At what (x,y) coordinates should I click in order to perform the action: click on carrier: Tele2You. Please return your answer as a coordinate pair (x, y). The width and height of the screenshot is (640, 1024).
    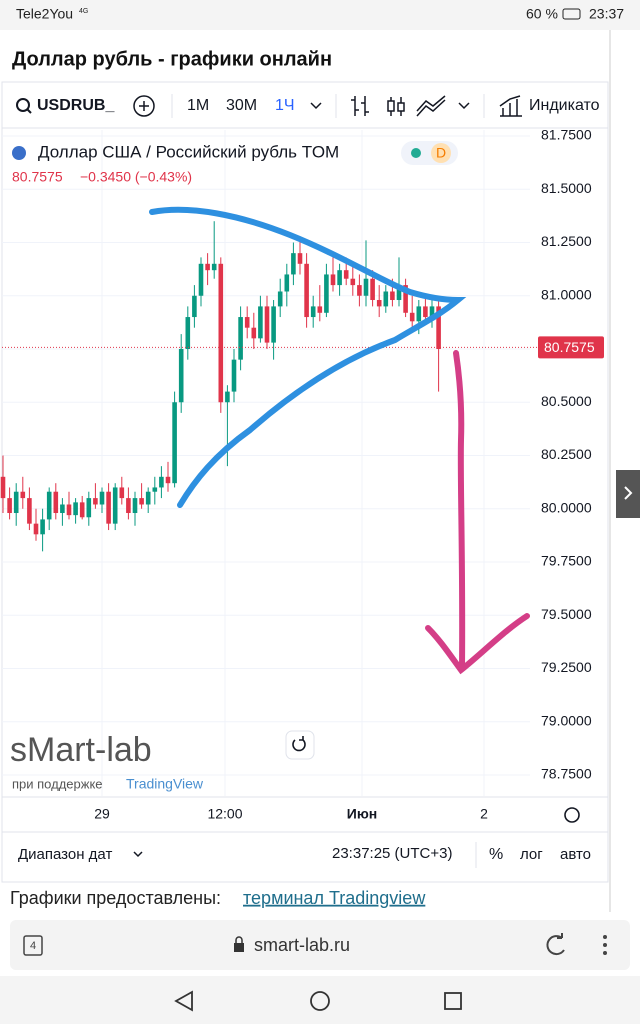
    Looking at the image, I should click on (44, 14).